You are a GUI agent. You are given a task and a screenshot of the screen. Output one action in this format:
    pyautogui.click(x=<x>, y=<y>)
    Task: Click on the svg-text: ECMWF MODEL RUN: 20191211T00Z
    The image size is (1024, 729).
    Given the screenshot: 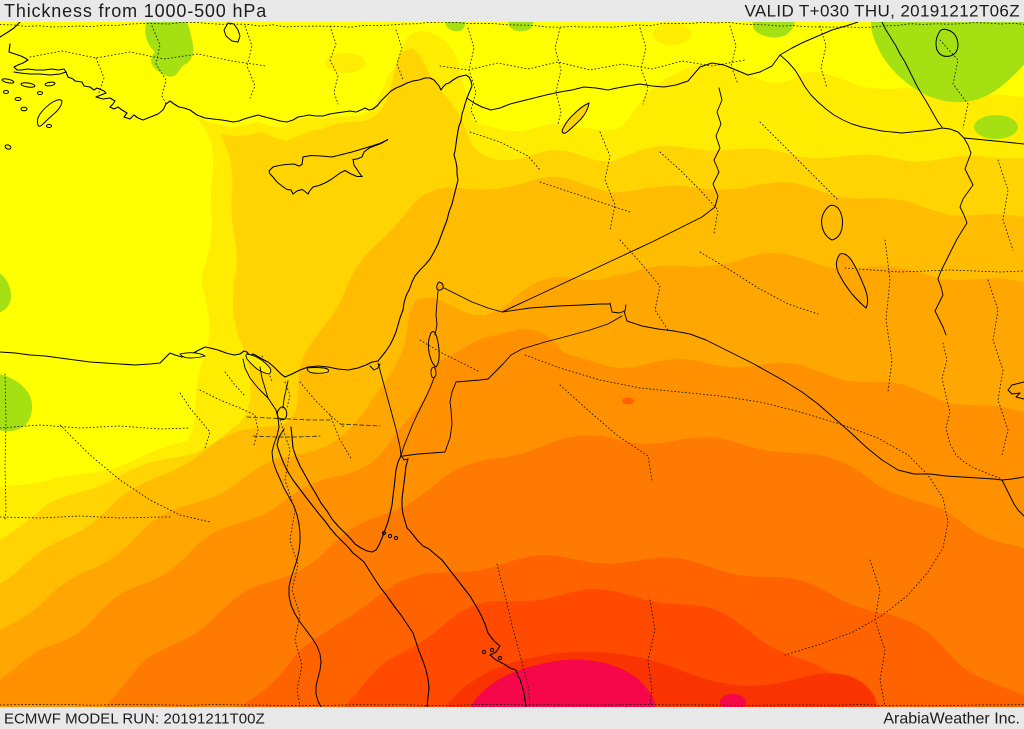 What is the action you would take?
    pyautogui.click(x=134, y=719)
    